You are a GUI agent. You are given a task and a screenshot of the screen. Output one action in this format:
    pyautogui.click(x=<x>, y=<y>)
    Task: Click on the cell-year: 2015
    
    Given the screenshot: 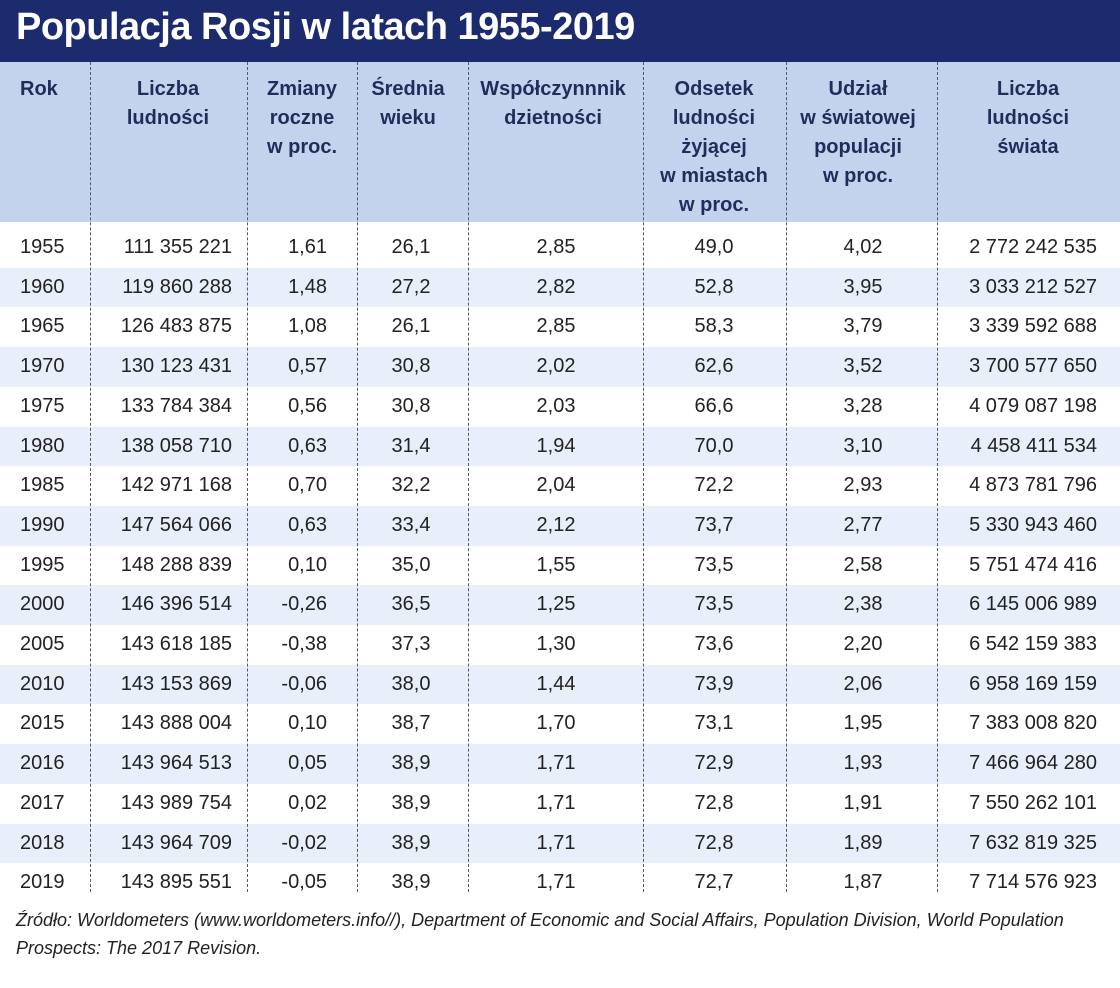 What is the action you would take?
    pyautogui.click(x=42, y=723)
    